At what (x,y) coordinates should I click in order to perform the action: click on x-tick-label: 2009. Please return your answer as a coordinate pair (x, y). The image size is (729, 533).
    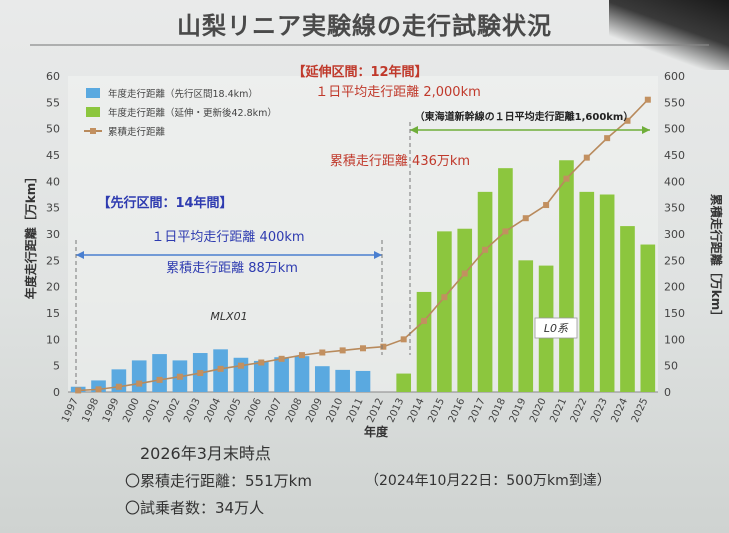
    Looking at the image, I should click on (314, 411).